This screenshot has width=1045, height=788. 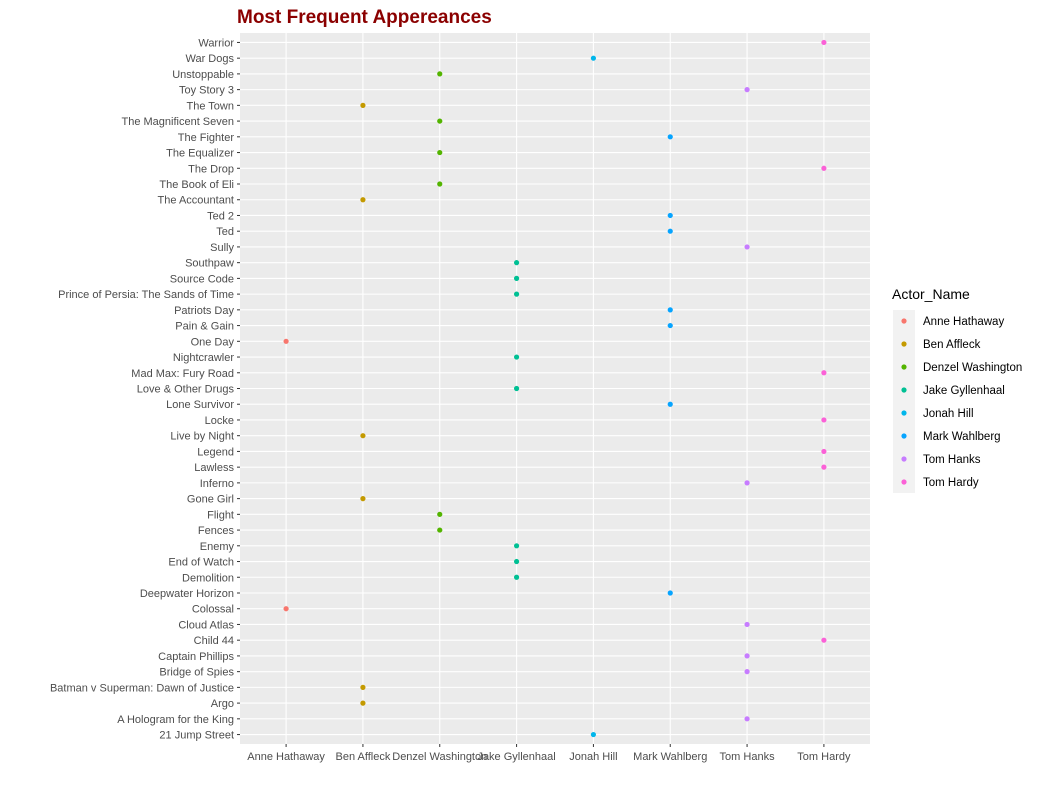 What do you see at coordinates (824, 168) in the screenshot?
I see `point-the-drop` at bounding box center [824, 168].